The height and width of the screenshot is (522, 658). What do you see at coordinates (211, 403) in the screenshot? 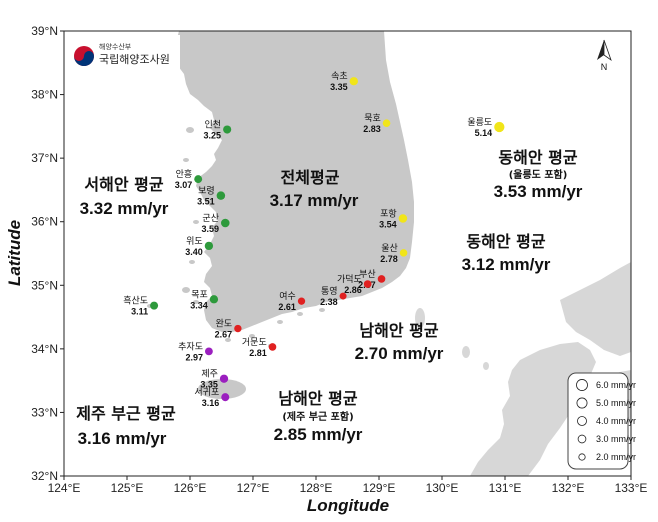
I see `station-value: 3.16` at bounding box center [211, 403].